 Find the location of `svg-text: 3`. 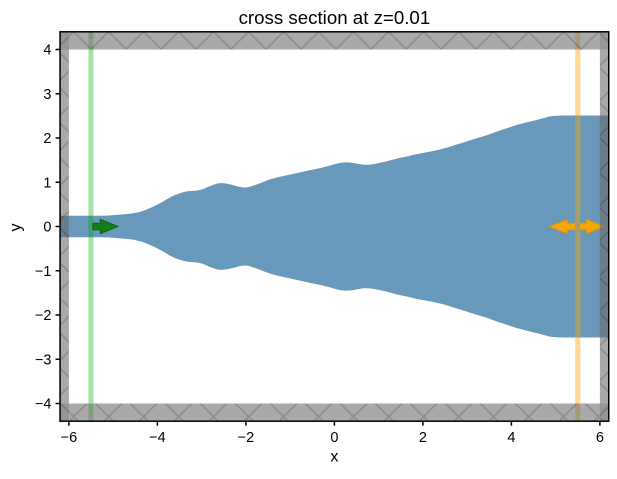

svg-text: 3 is located at coordinates (47, 95).